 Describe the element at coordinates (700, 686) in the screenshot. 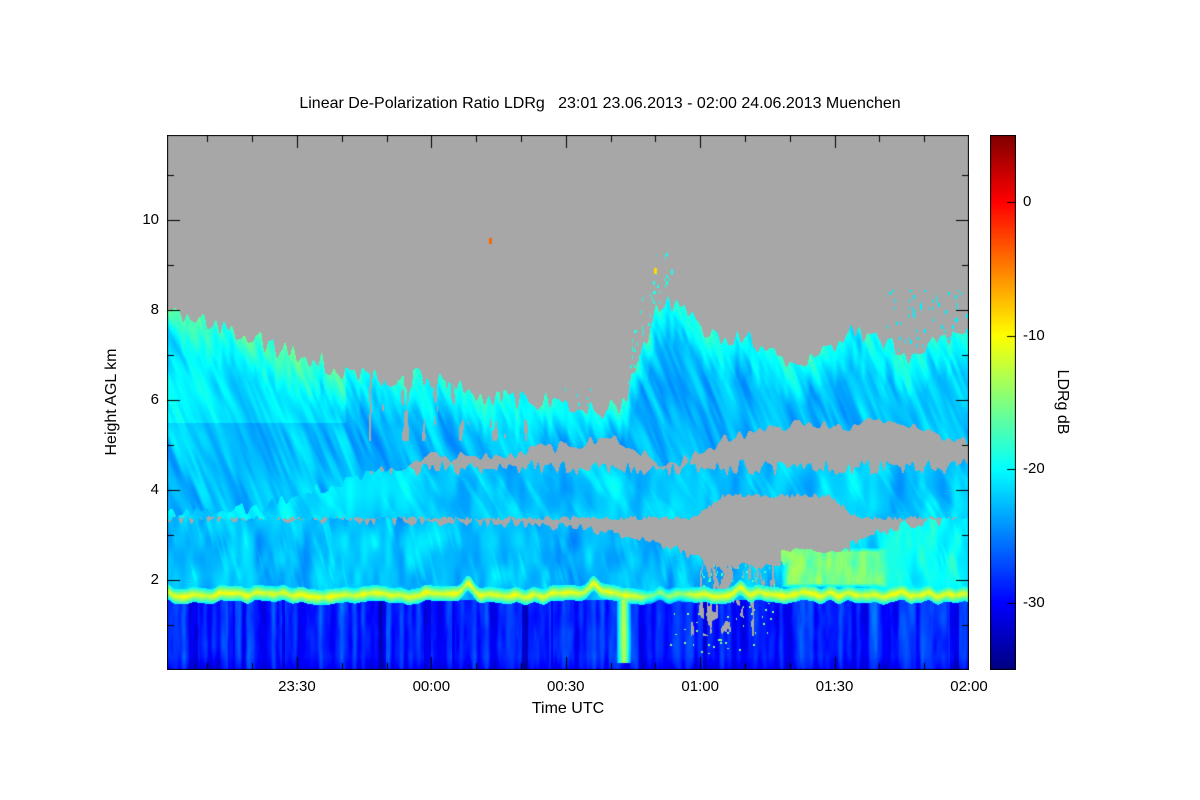

I see `x-tick-label: 01:00` at that location.